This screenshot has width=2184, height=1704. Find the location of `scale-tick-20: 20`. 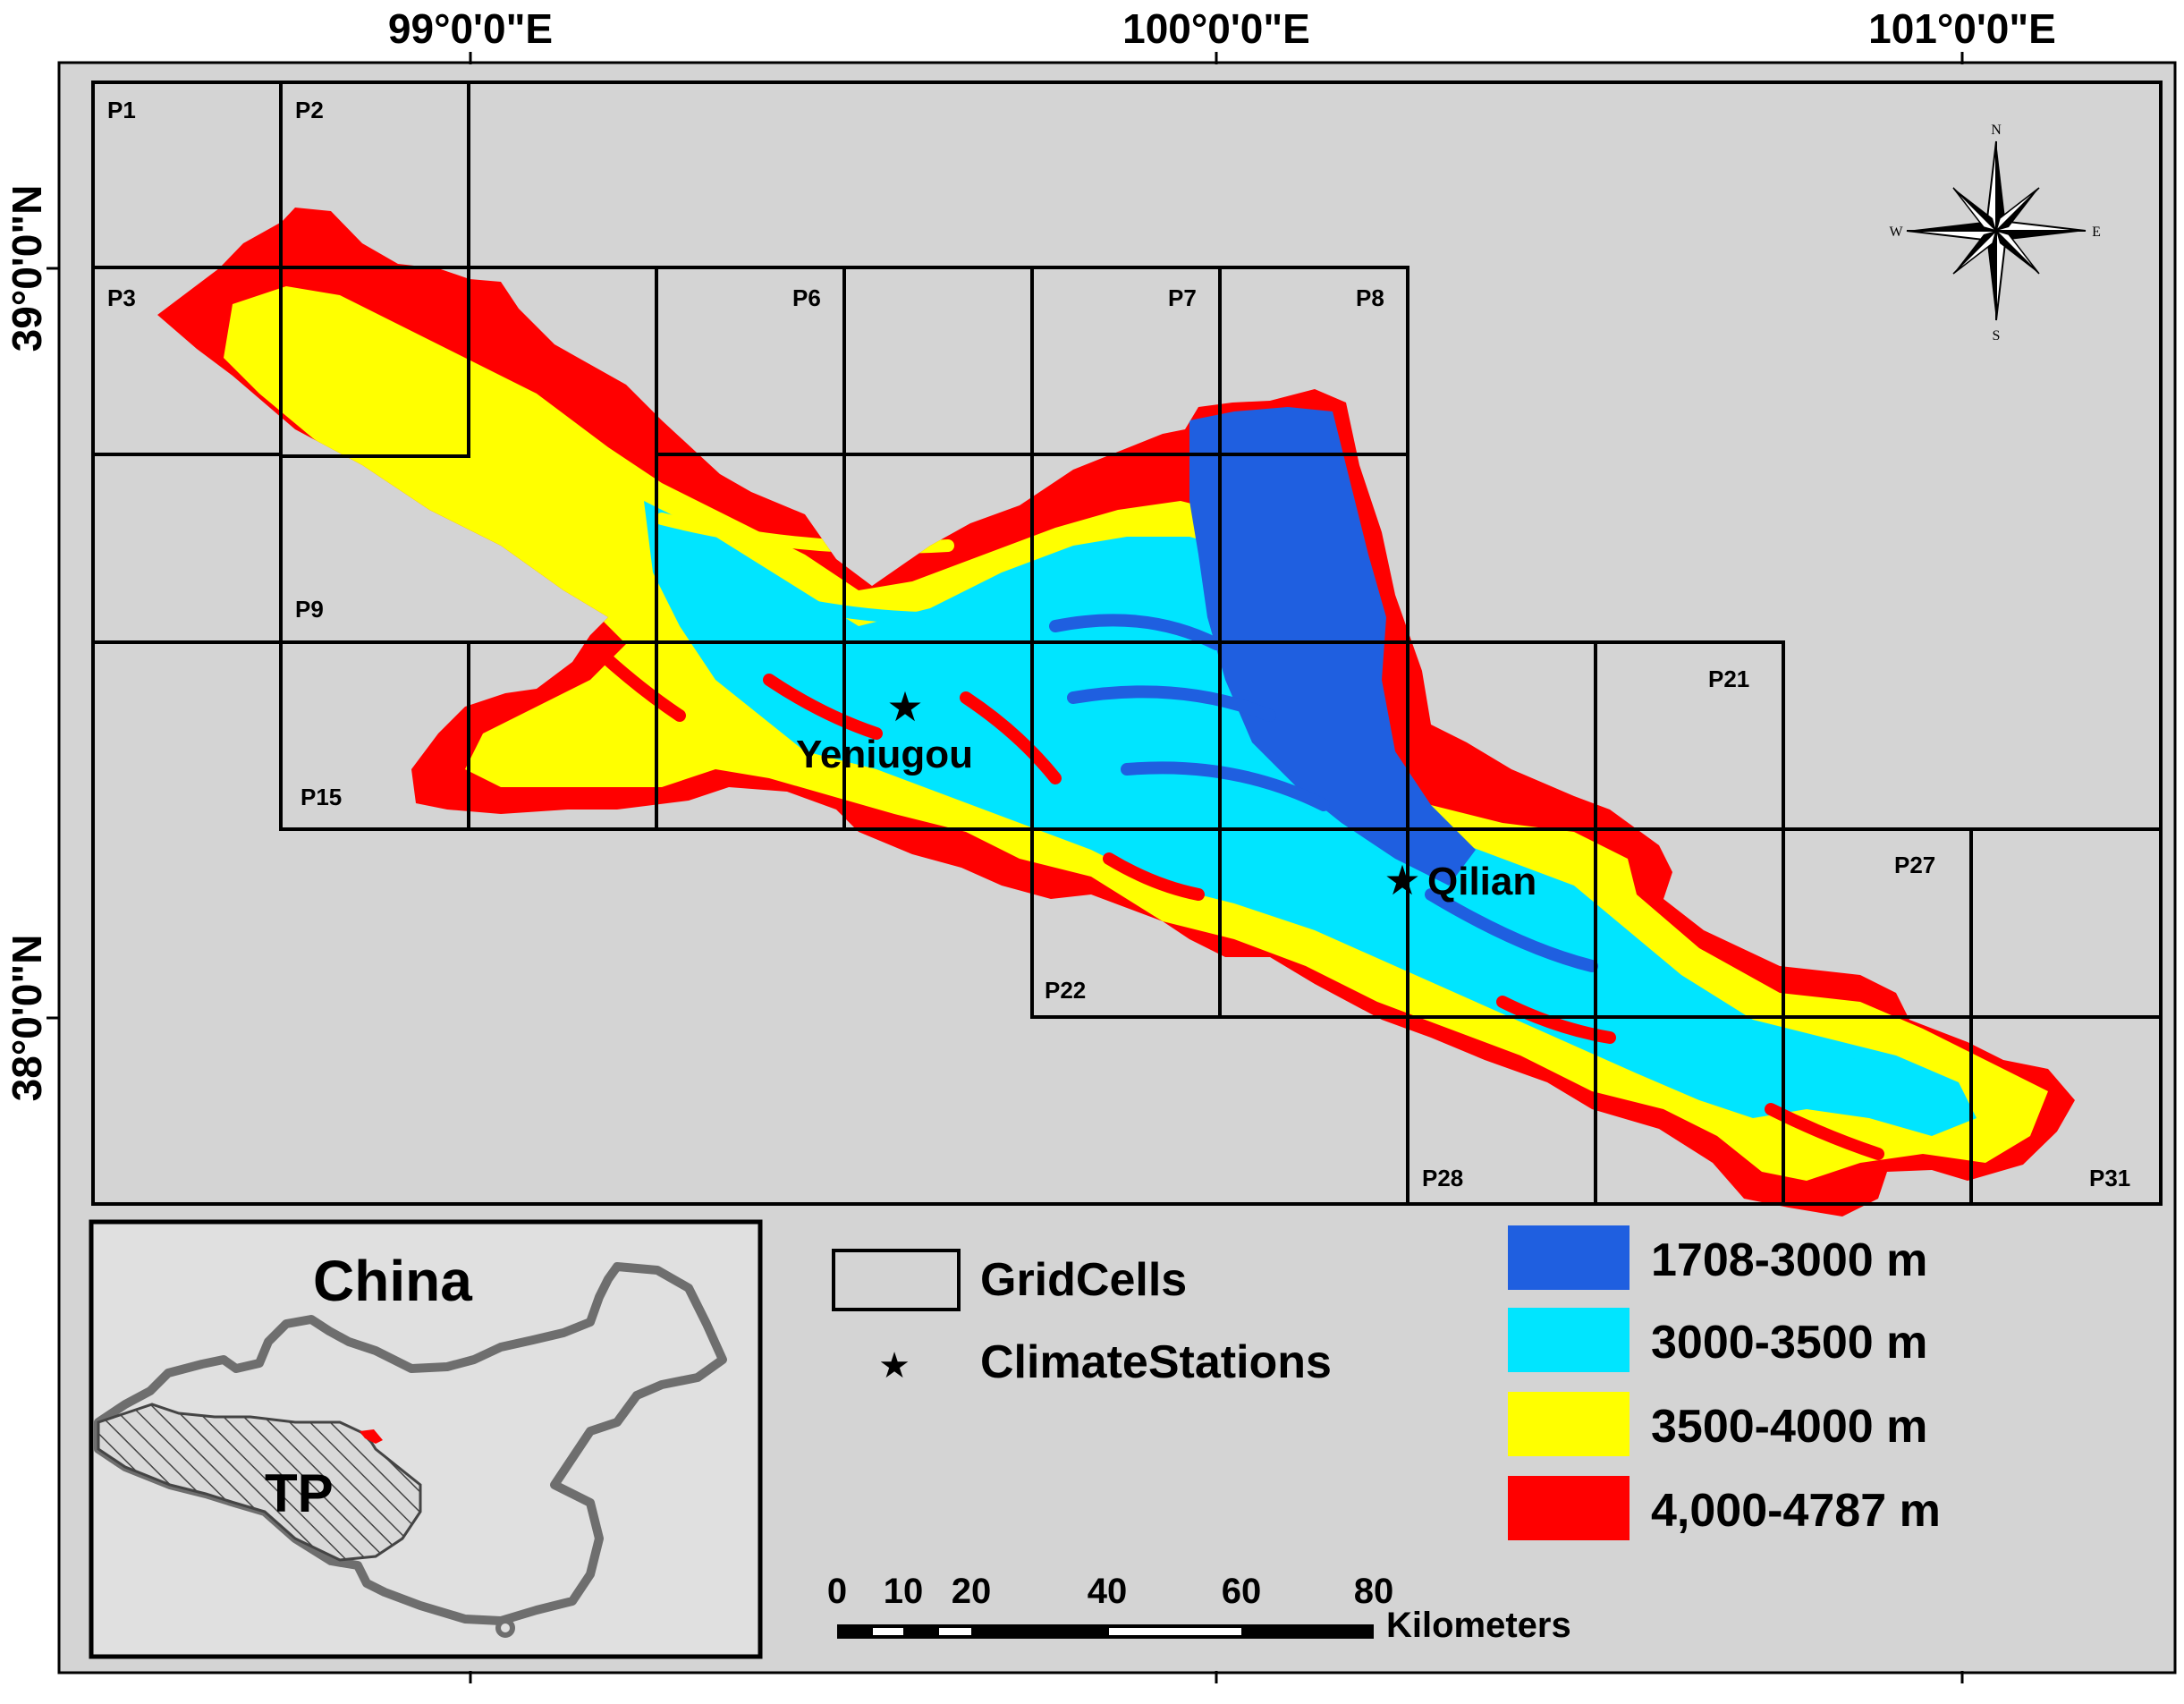

scale-tick-20: 20 is located at coordinates (972, 1591).